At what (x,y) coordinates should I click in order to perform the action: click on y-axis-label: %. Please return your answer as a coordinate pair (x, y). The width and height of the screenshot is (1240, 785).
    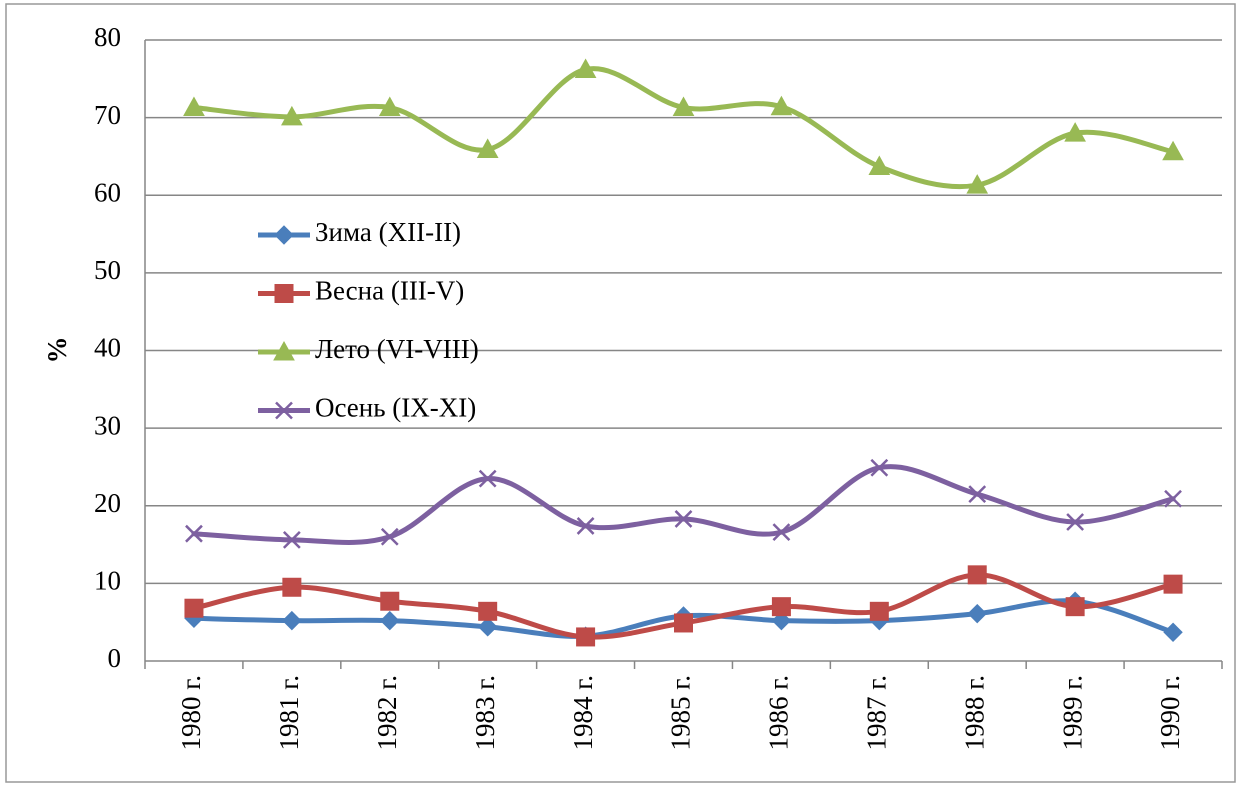
    Looking at the image, I should click on (57, 350).